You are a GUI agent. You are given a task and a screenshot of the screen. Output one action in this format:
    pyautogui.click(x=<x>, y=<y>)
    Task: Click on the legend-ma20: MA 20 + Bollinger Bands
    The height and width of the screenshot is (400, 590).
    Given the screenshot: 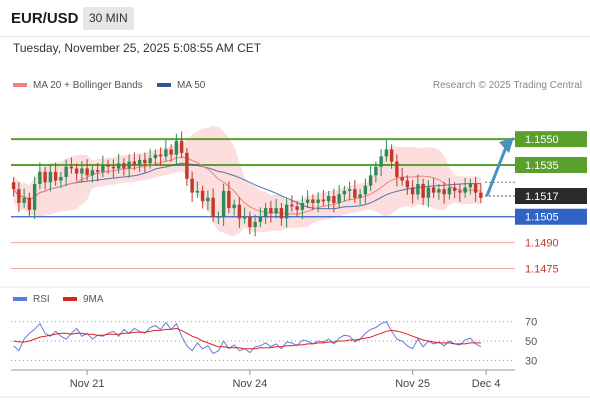 What is the action you would take?
    pyautogui.click(x=78, y=85)
    